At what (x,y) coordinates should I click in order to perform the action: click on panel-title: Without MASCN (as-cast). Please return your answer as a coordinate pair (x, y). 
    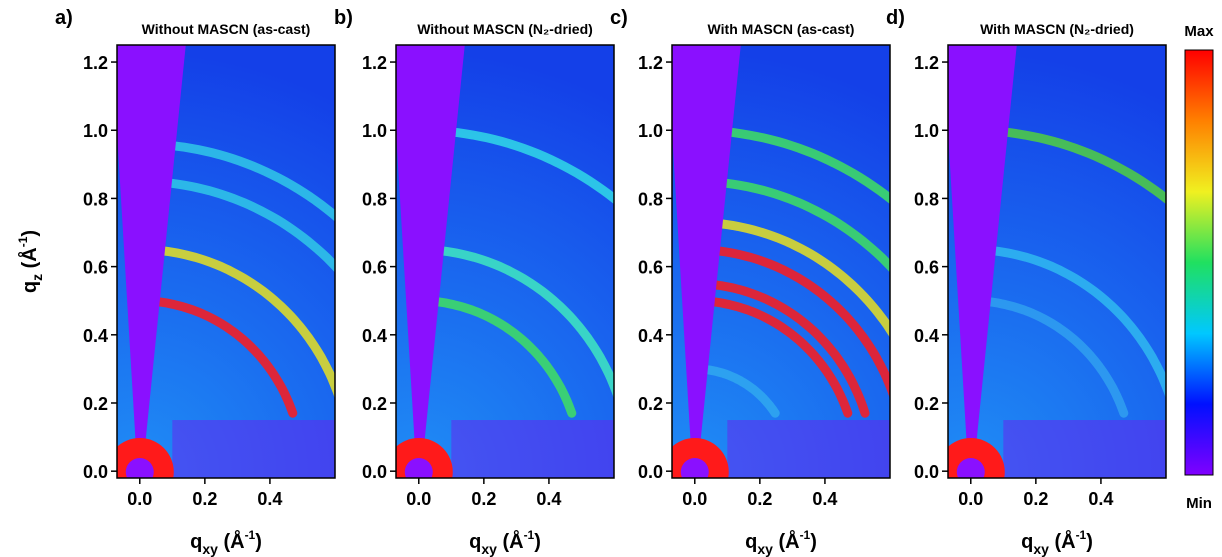
    Looking at the image, I should click on (226, 29).